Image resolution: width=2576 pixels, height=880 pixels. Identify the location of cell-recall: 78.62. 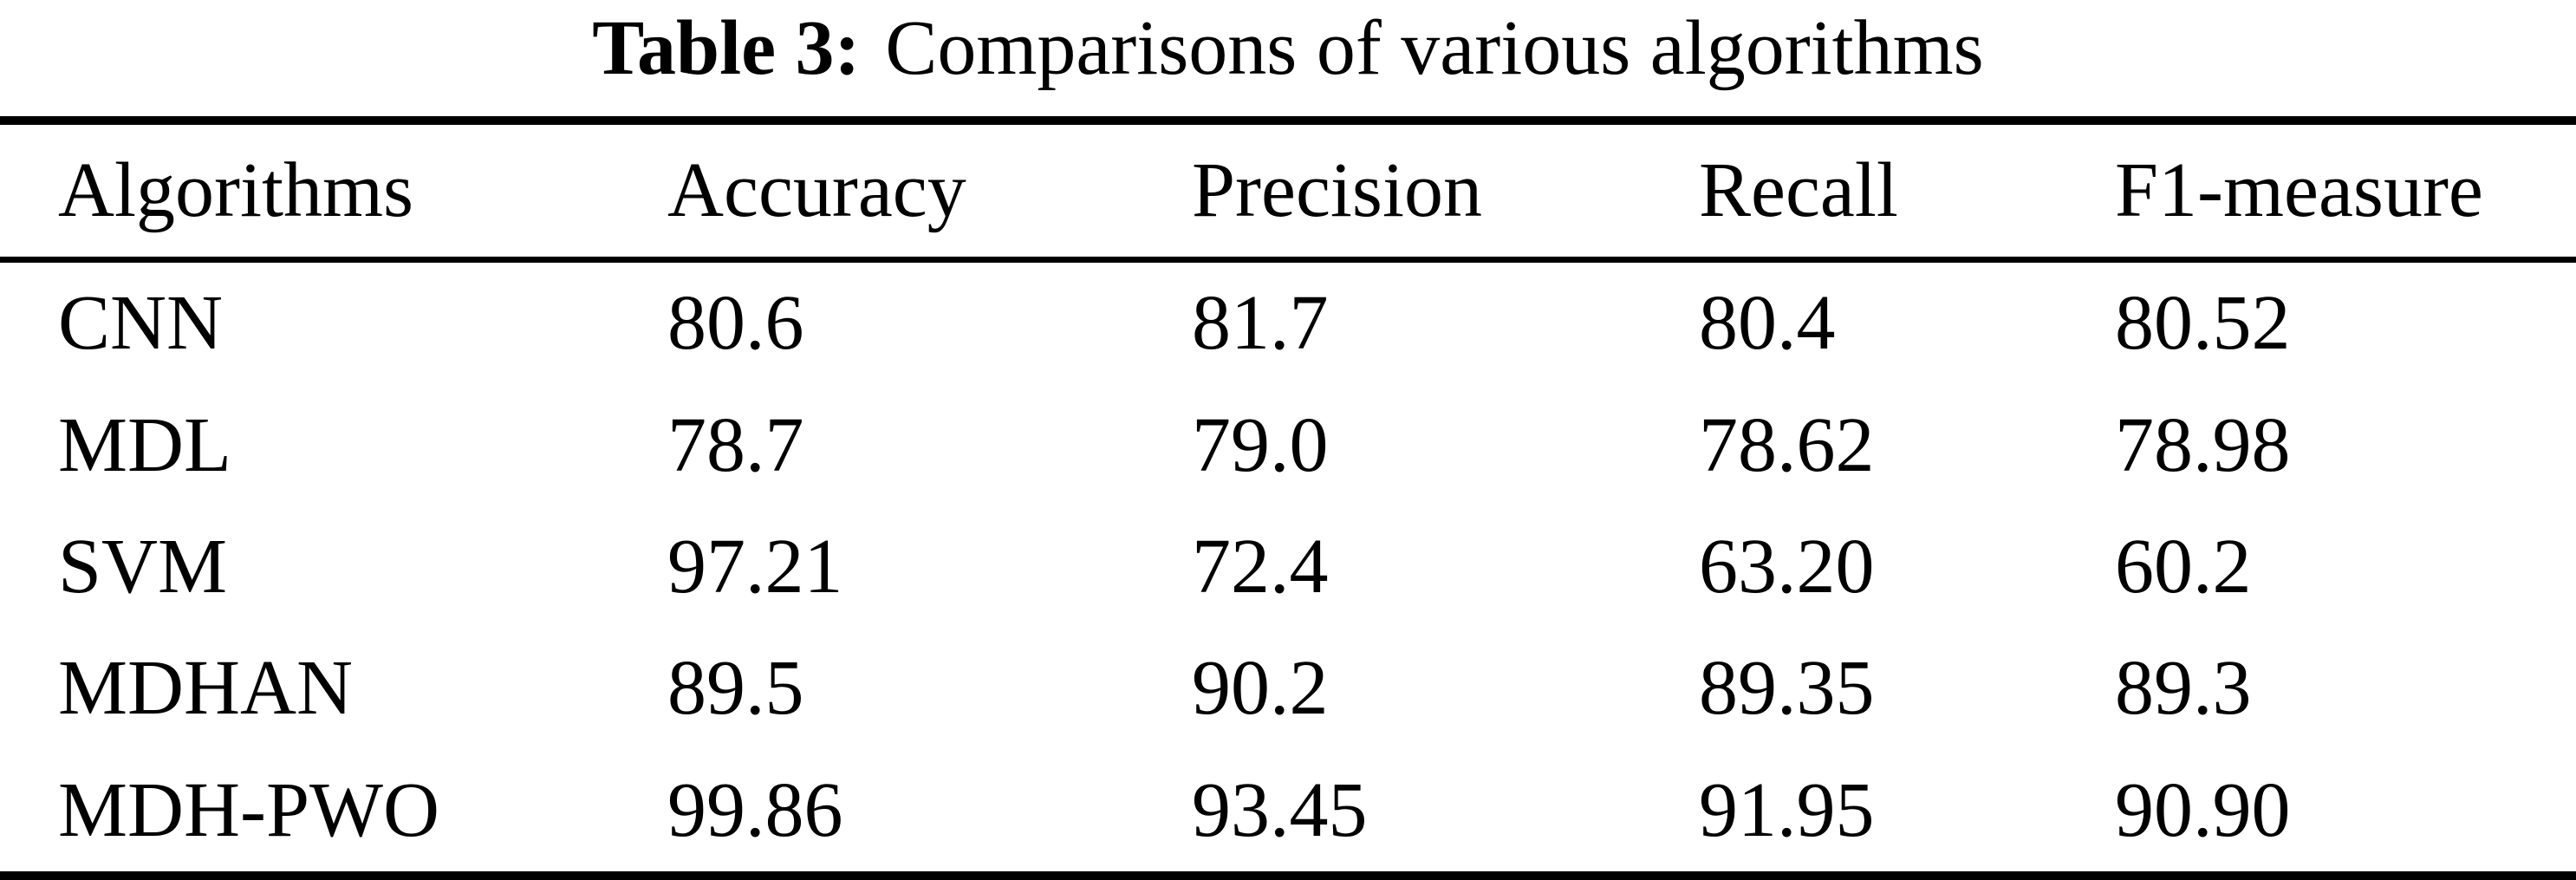
(1787, 444).